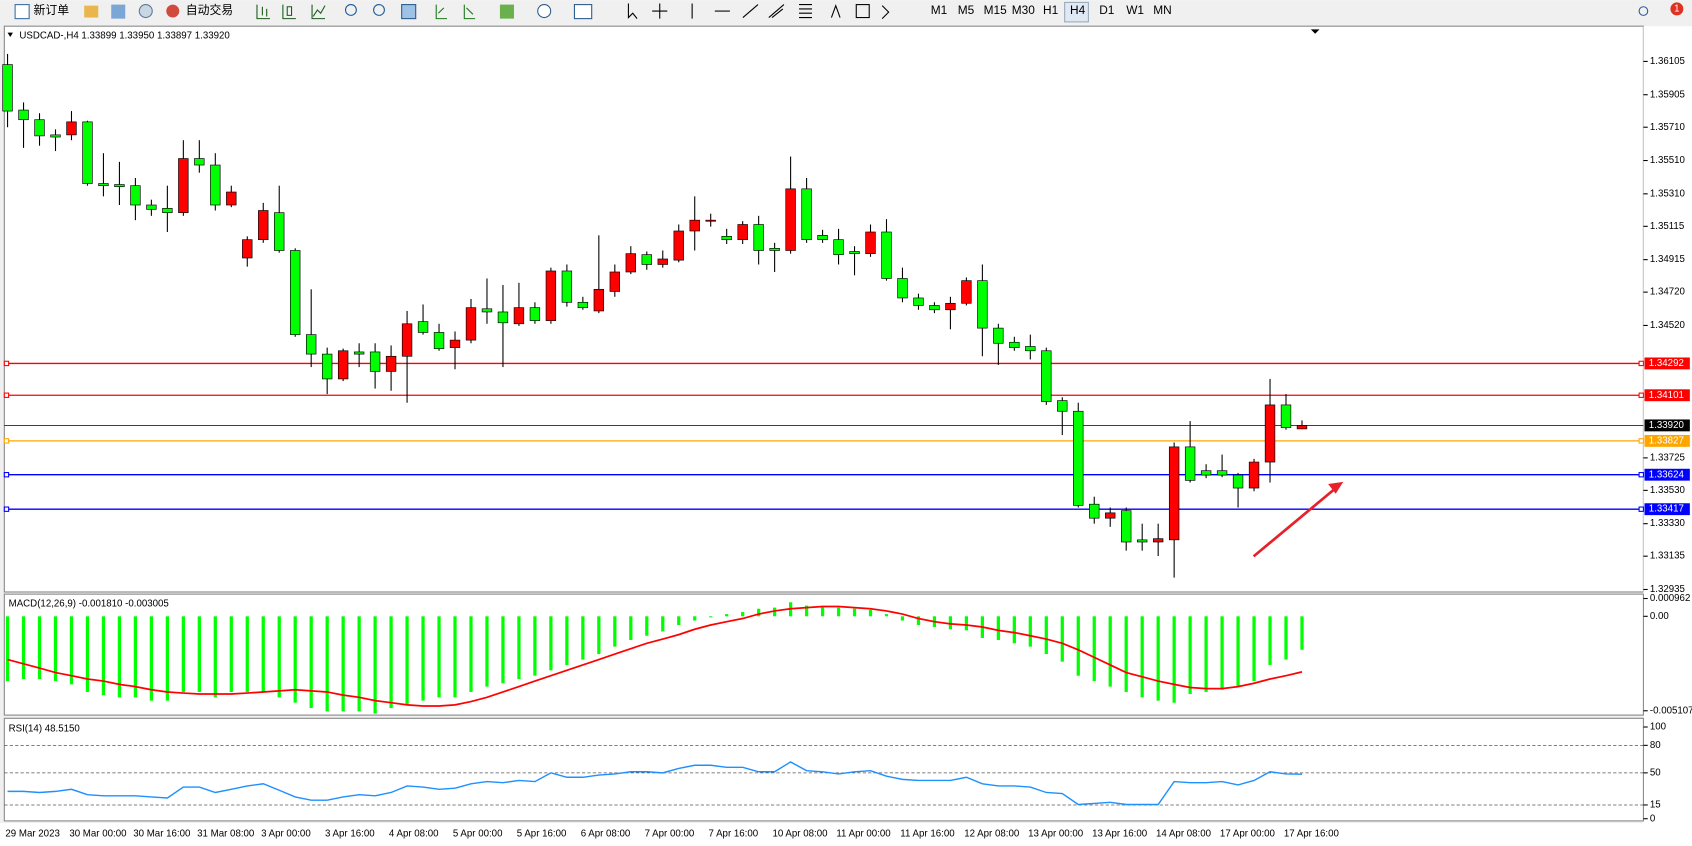  I want to click on timeframe-button: M30, so click(1023, 10).